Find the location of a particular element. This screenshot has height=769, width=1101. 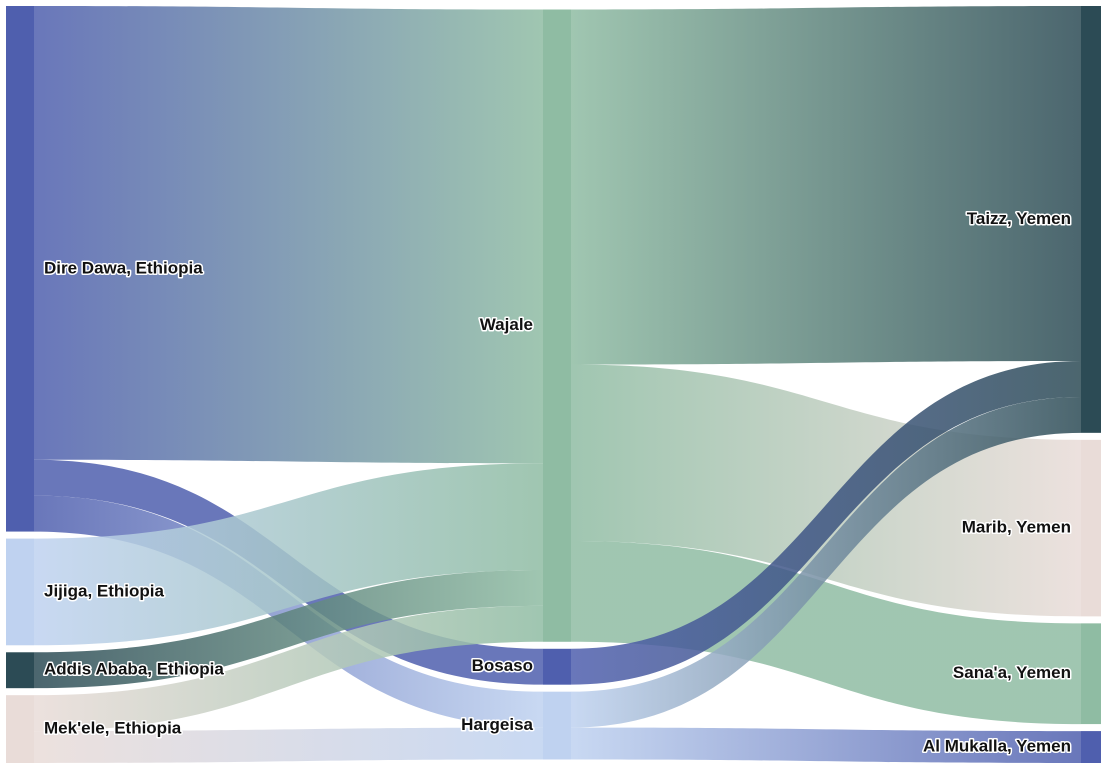

node-label-mukalla: Al Mukalla, Yemen is located at coordinates (997, 746).